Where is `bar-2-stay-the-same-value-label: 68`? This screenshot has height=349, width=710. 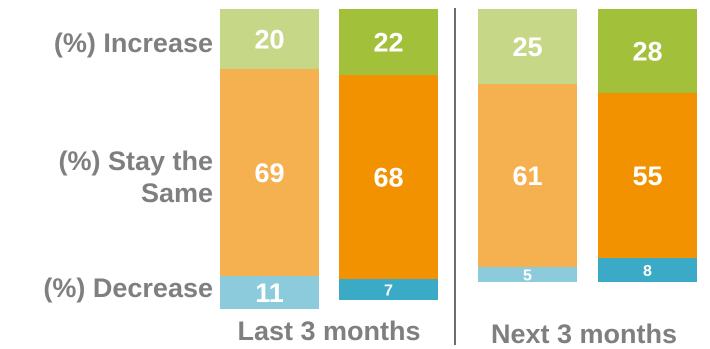
bar-2-stay-the-same-value-label: 68 is located at coordinates (388, 178).